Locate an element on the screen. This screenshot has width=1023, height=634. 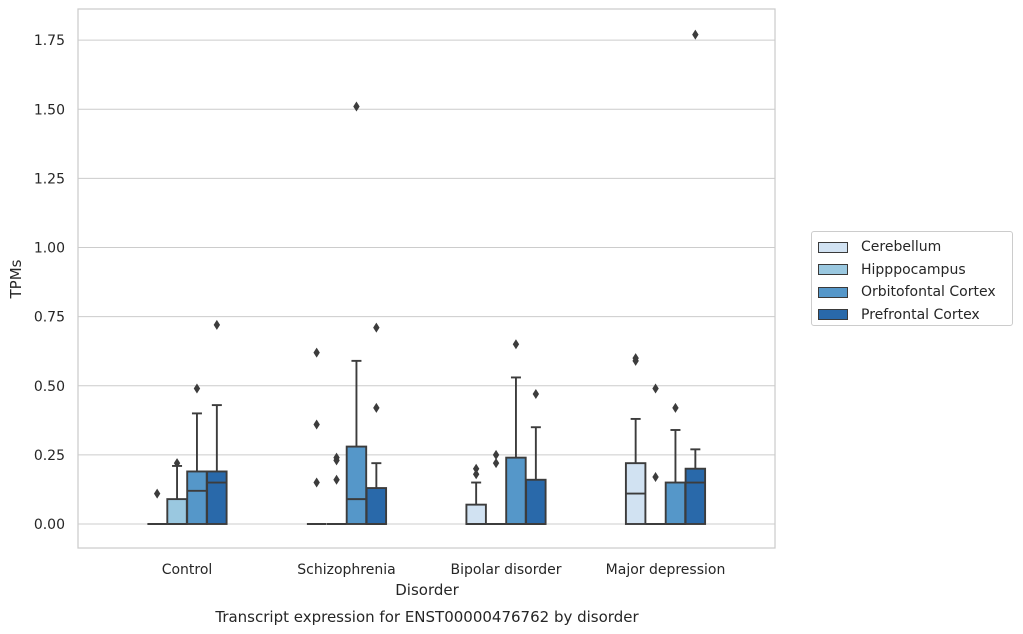
x-tick-label: Bipolar disorder is located at coordinates (505, 570).